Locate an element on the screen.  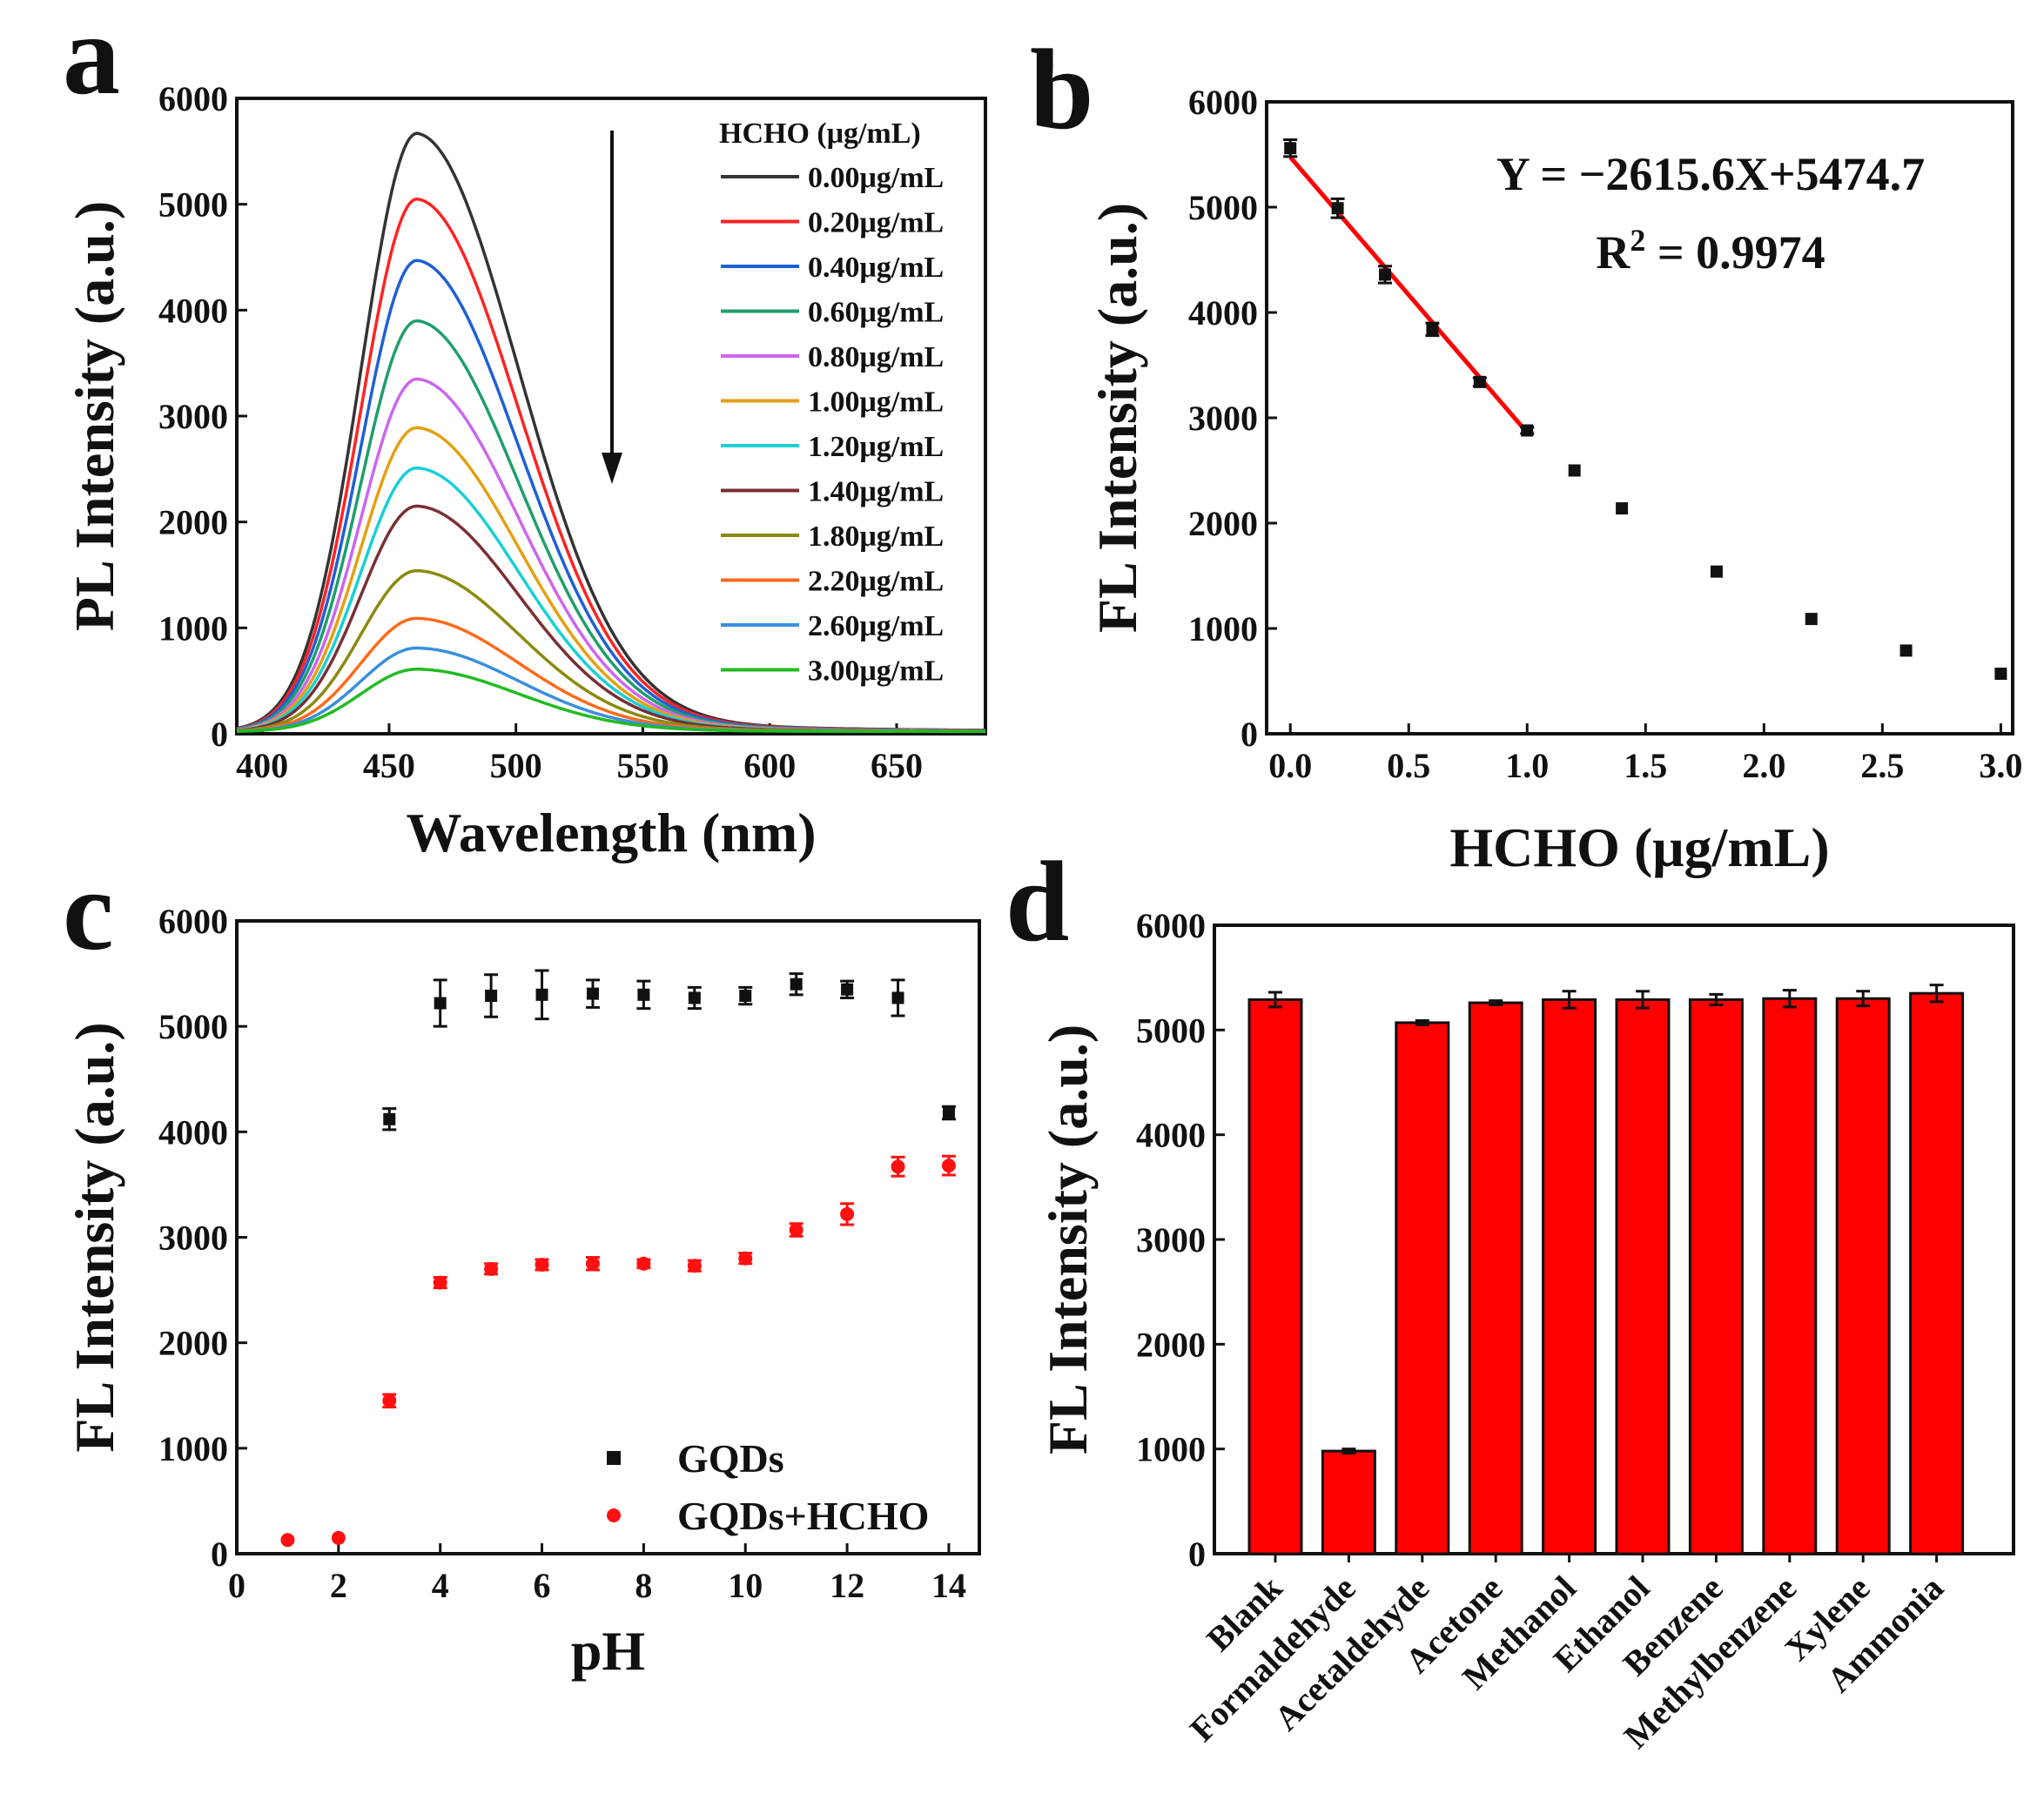
y-tick-label: 5000 is located at coordinates (193, 205).